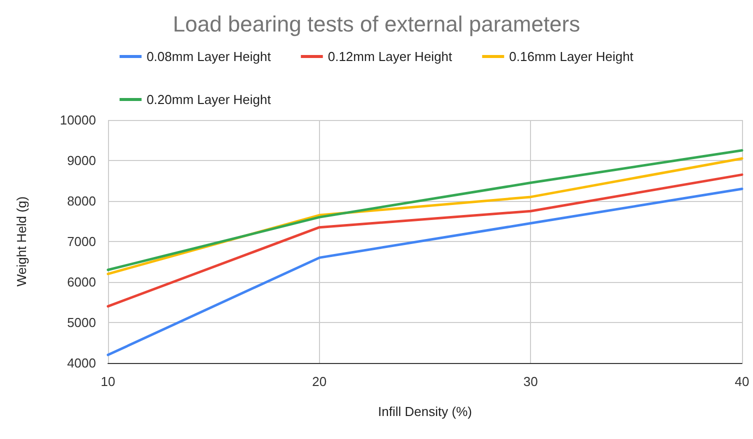  Describe the element at coordinates (81, 363) in the screenshot. I see `y-tick-label: 4000` at that location.